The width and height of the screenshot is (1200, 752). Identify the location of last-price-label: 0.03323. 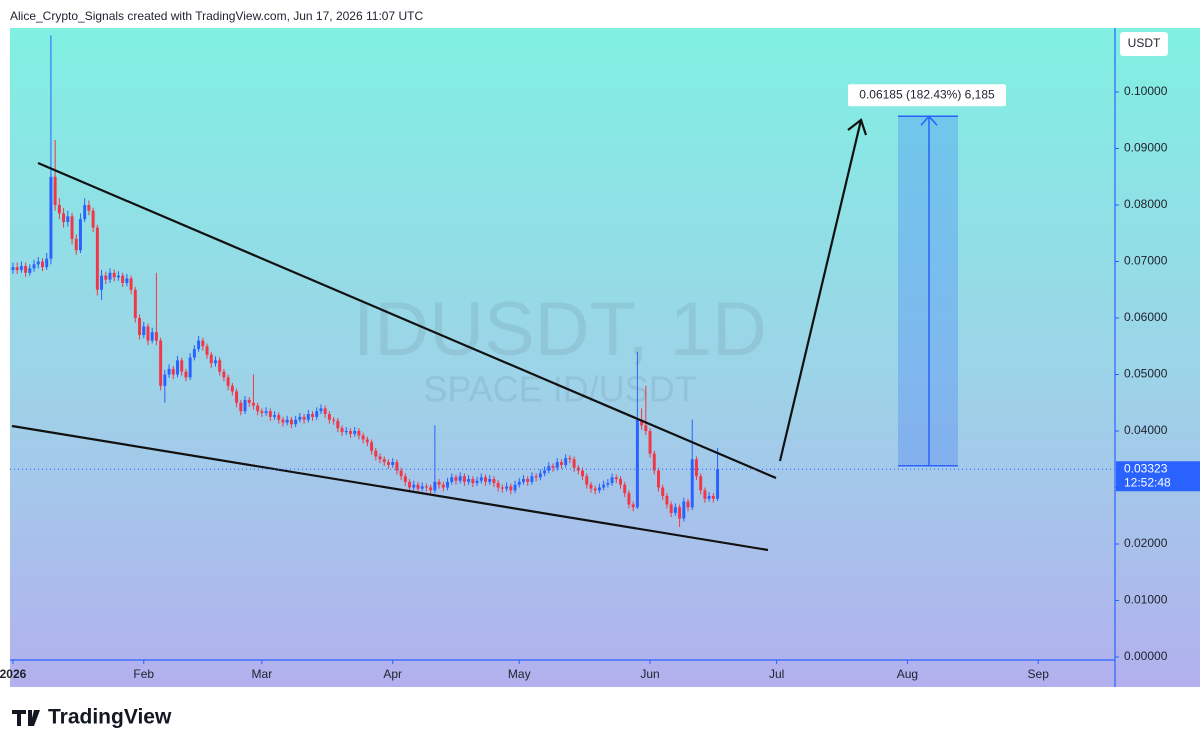
(1146, 468).